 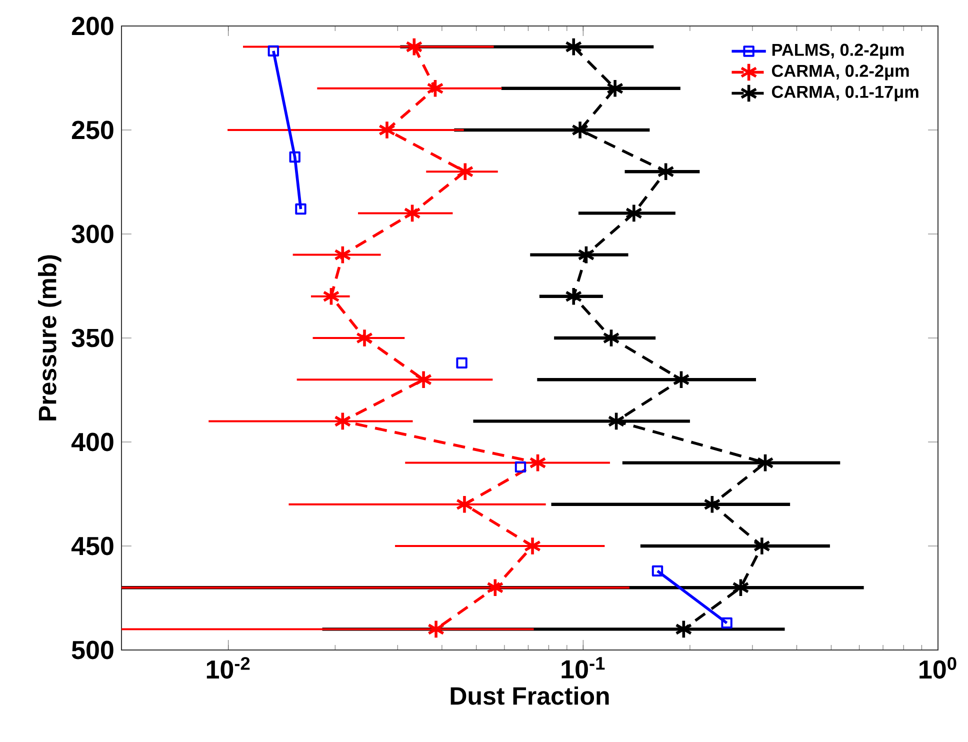 What do you see at coordinates (228, 668) in the screenshot?
I see `x-tick-label: 10$^{-2}$` at bounding box center [228, 668].